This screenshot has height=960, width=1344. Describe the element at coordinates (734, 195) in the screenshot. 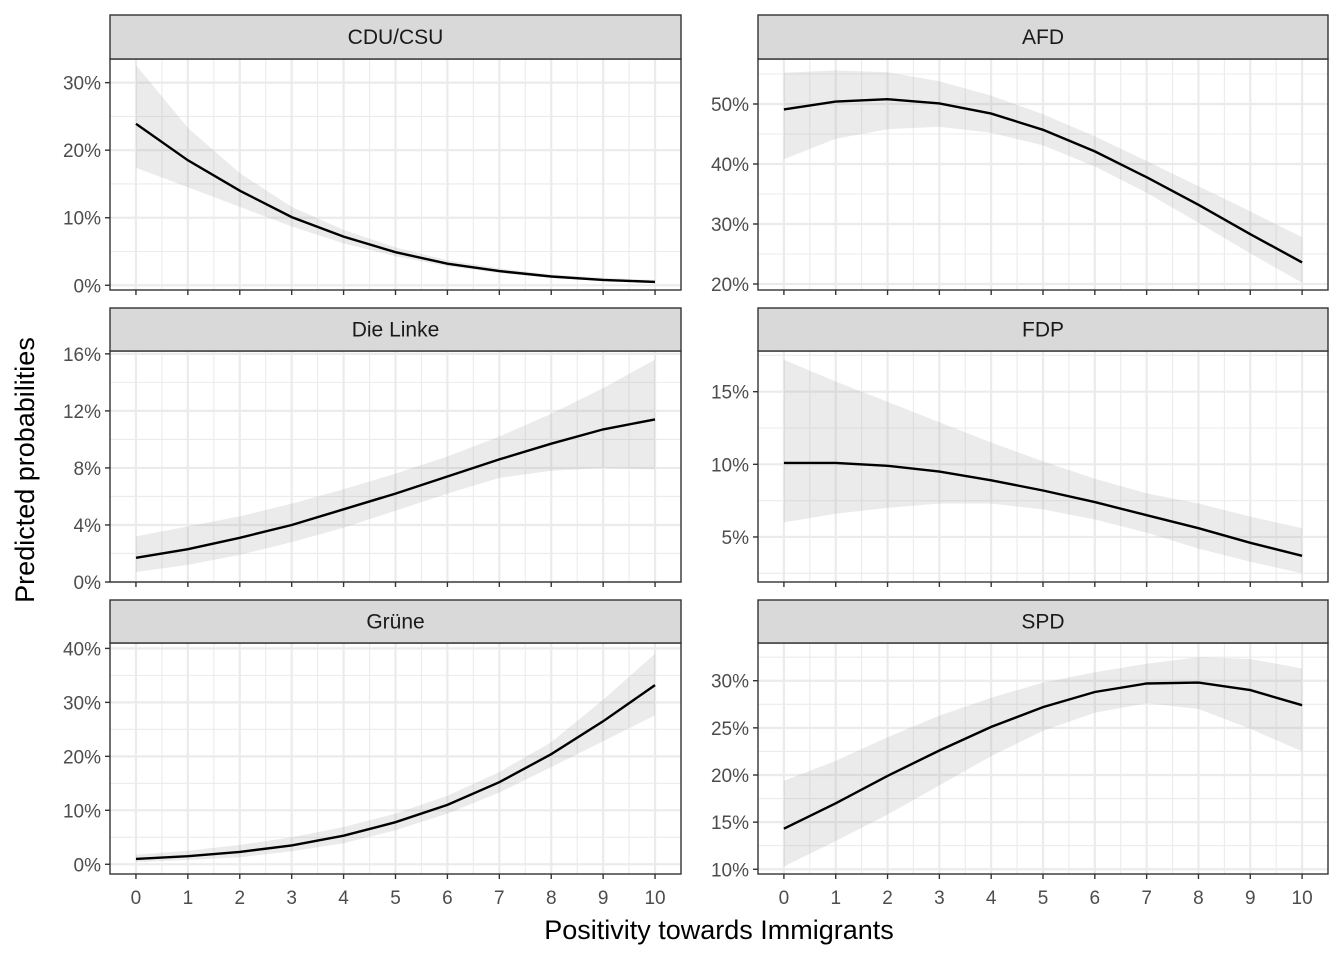

I see `y-axis: 20% 30% 40% 50%` at that location.